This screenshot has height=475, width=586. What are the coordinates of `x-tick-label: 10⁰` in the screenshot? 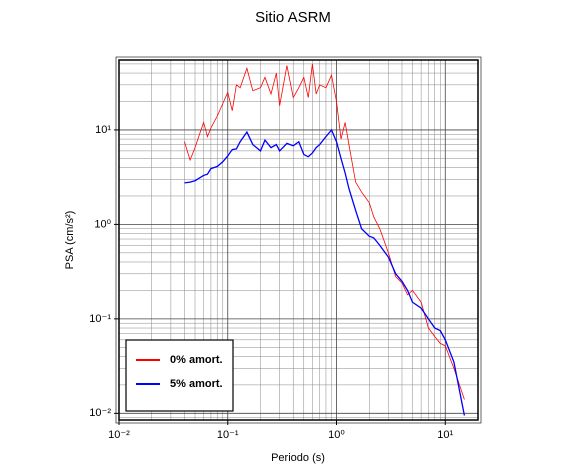 It's located at (336, 435).